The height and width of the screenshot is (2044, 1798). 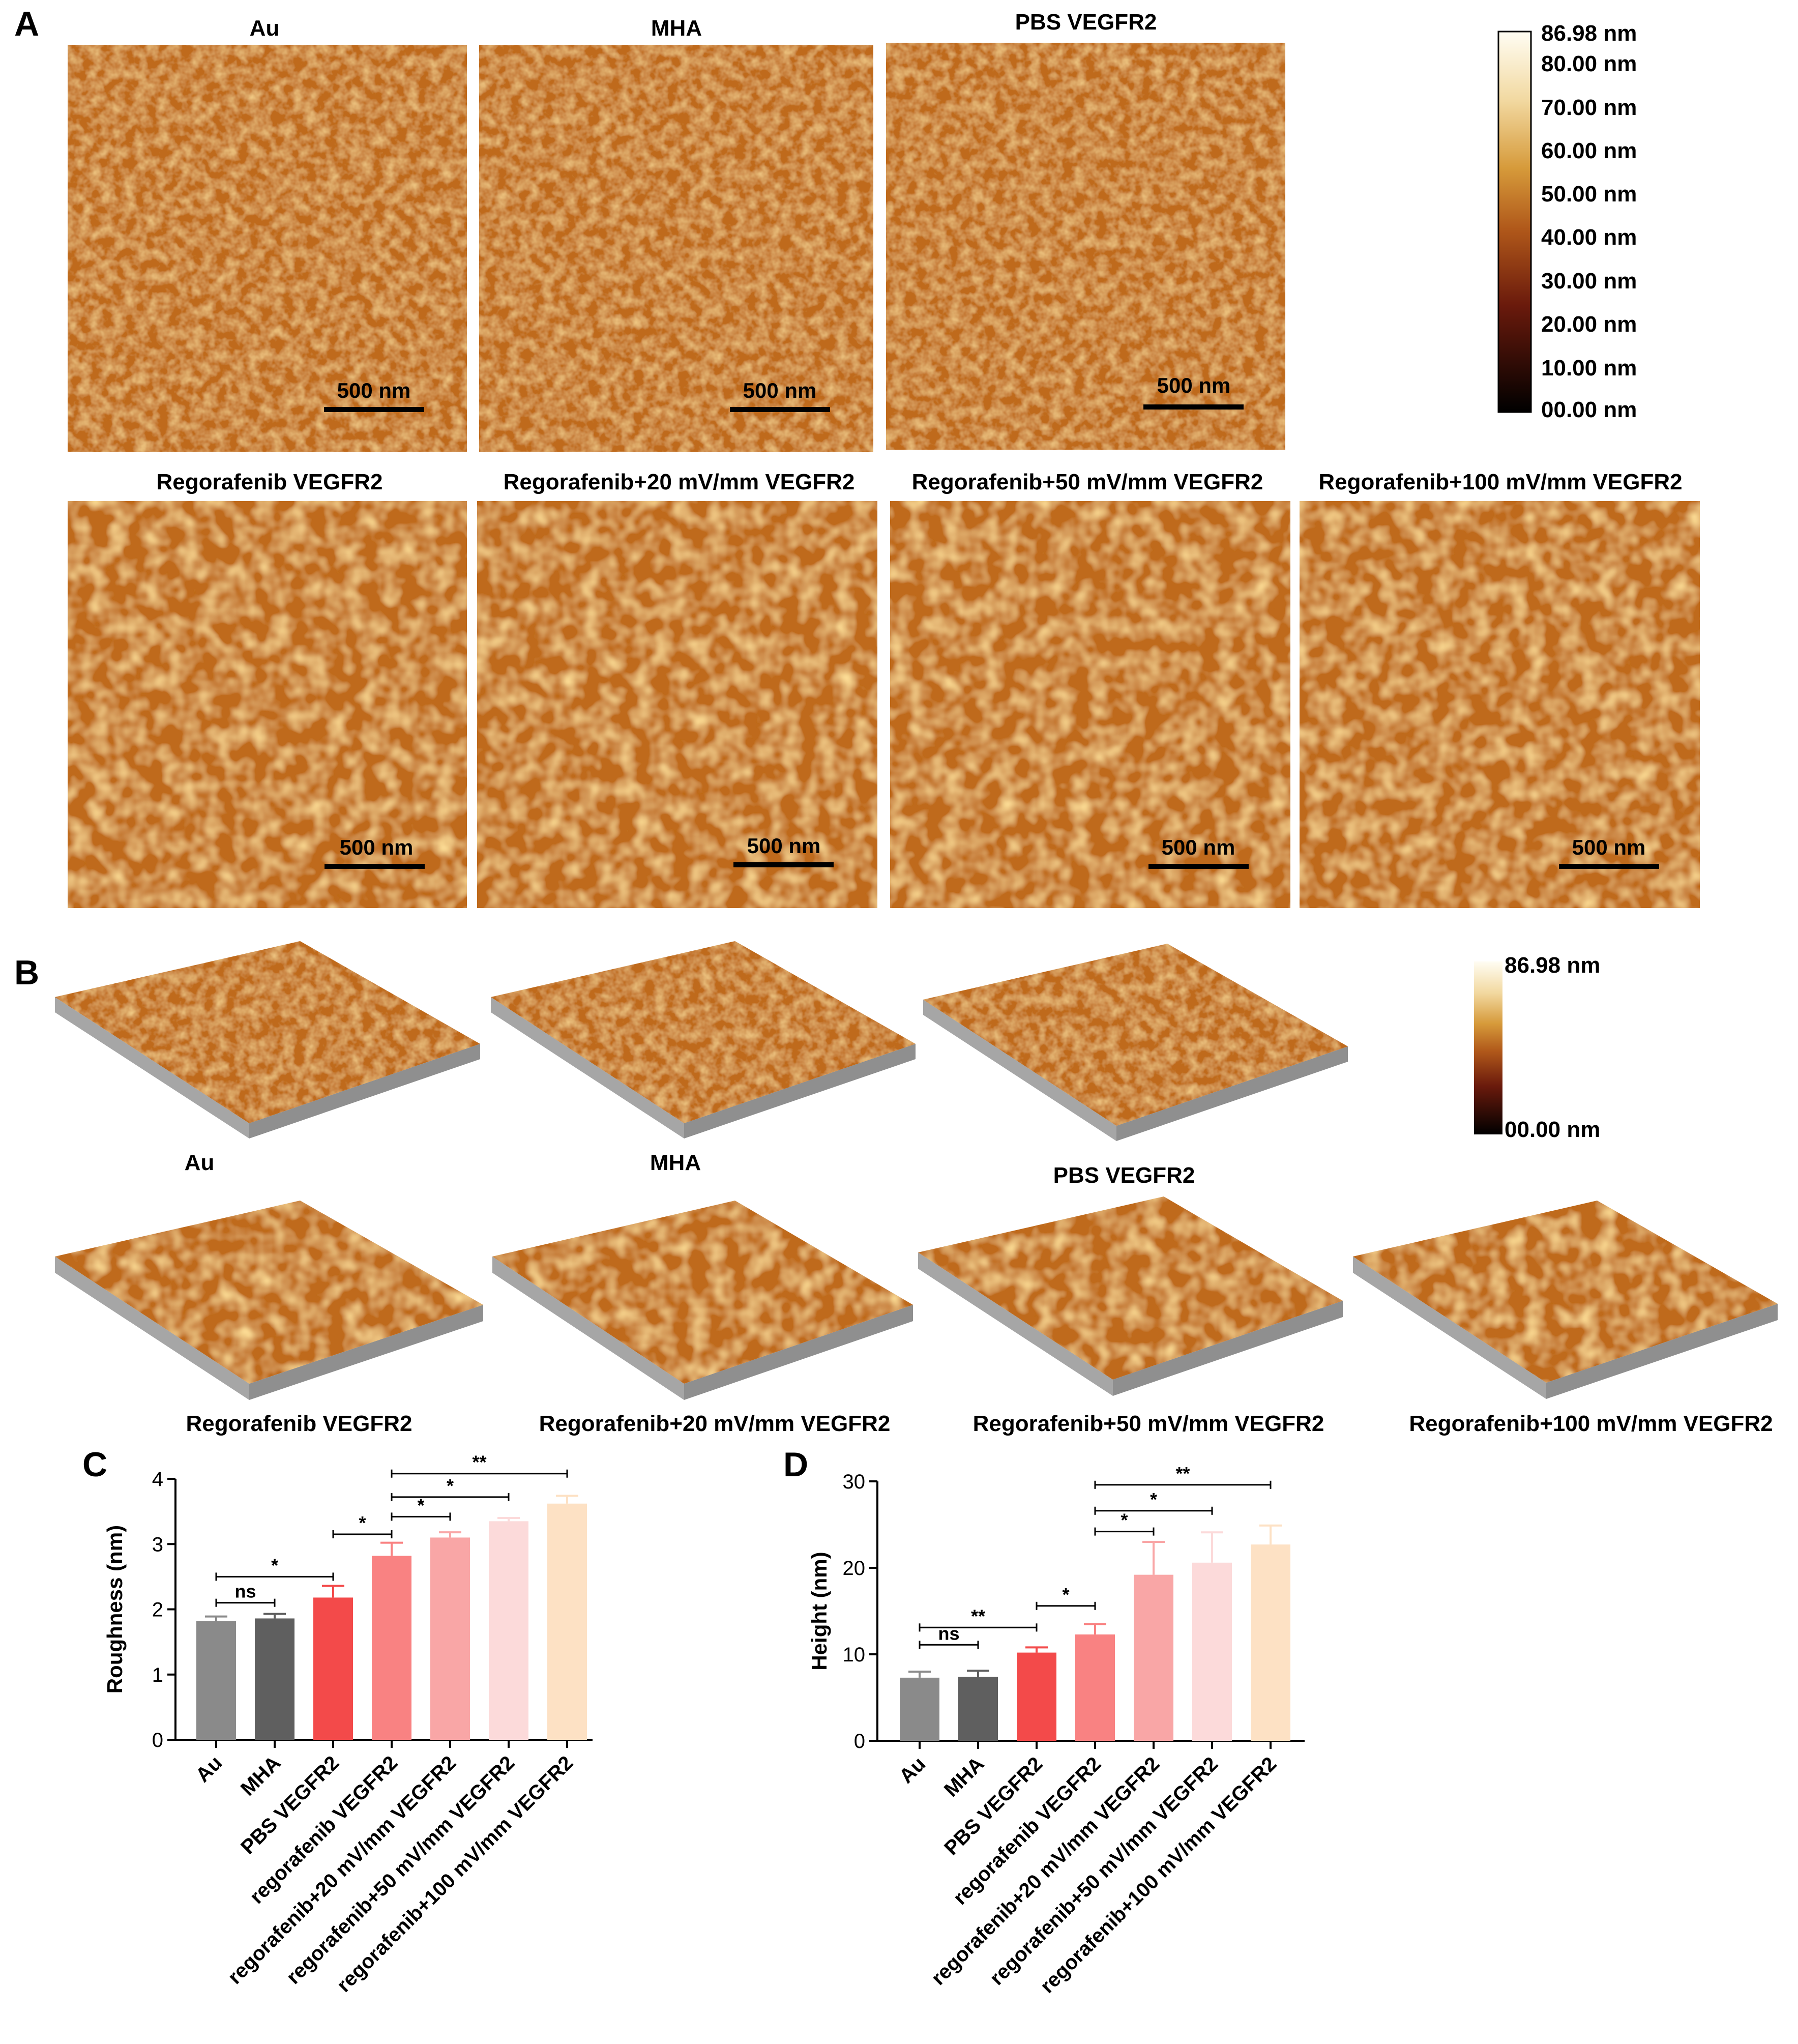 I want to click on afm-title-regorafenib-50: Regorafenib+50 mV/mm VEGFR2, so click(x=1087, y=482).